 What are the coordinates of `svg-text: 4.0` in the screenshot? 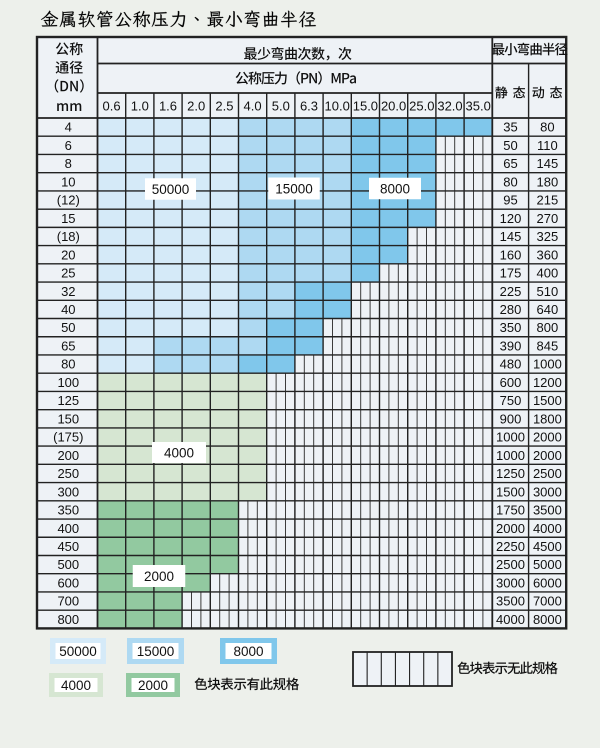 It's located at (253, 106).